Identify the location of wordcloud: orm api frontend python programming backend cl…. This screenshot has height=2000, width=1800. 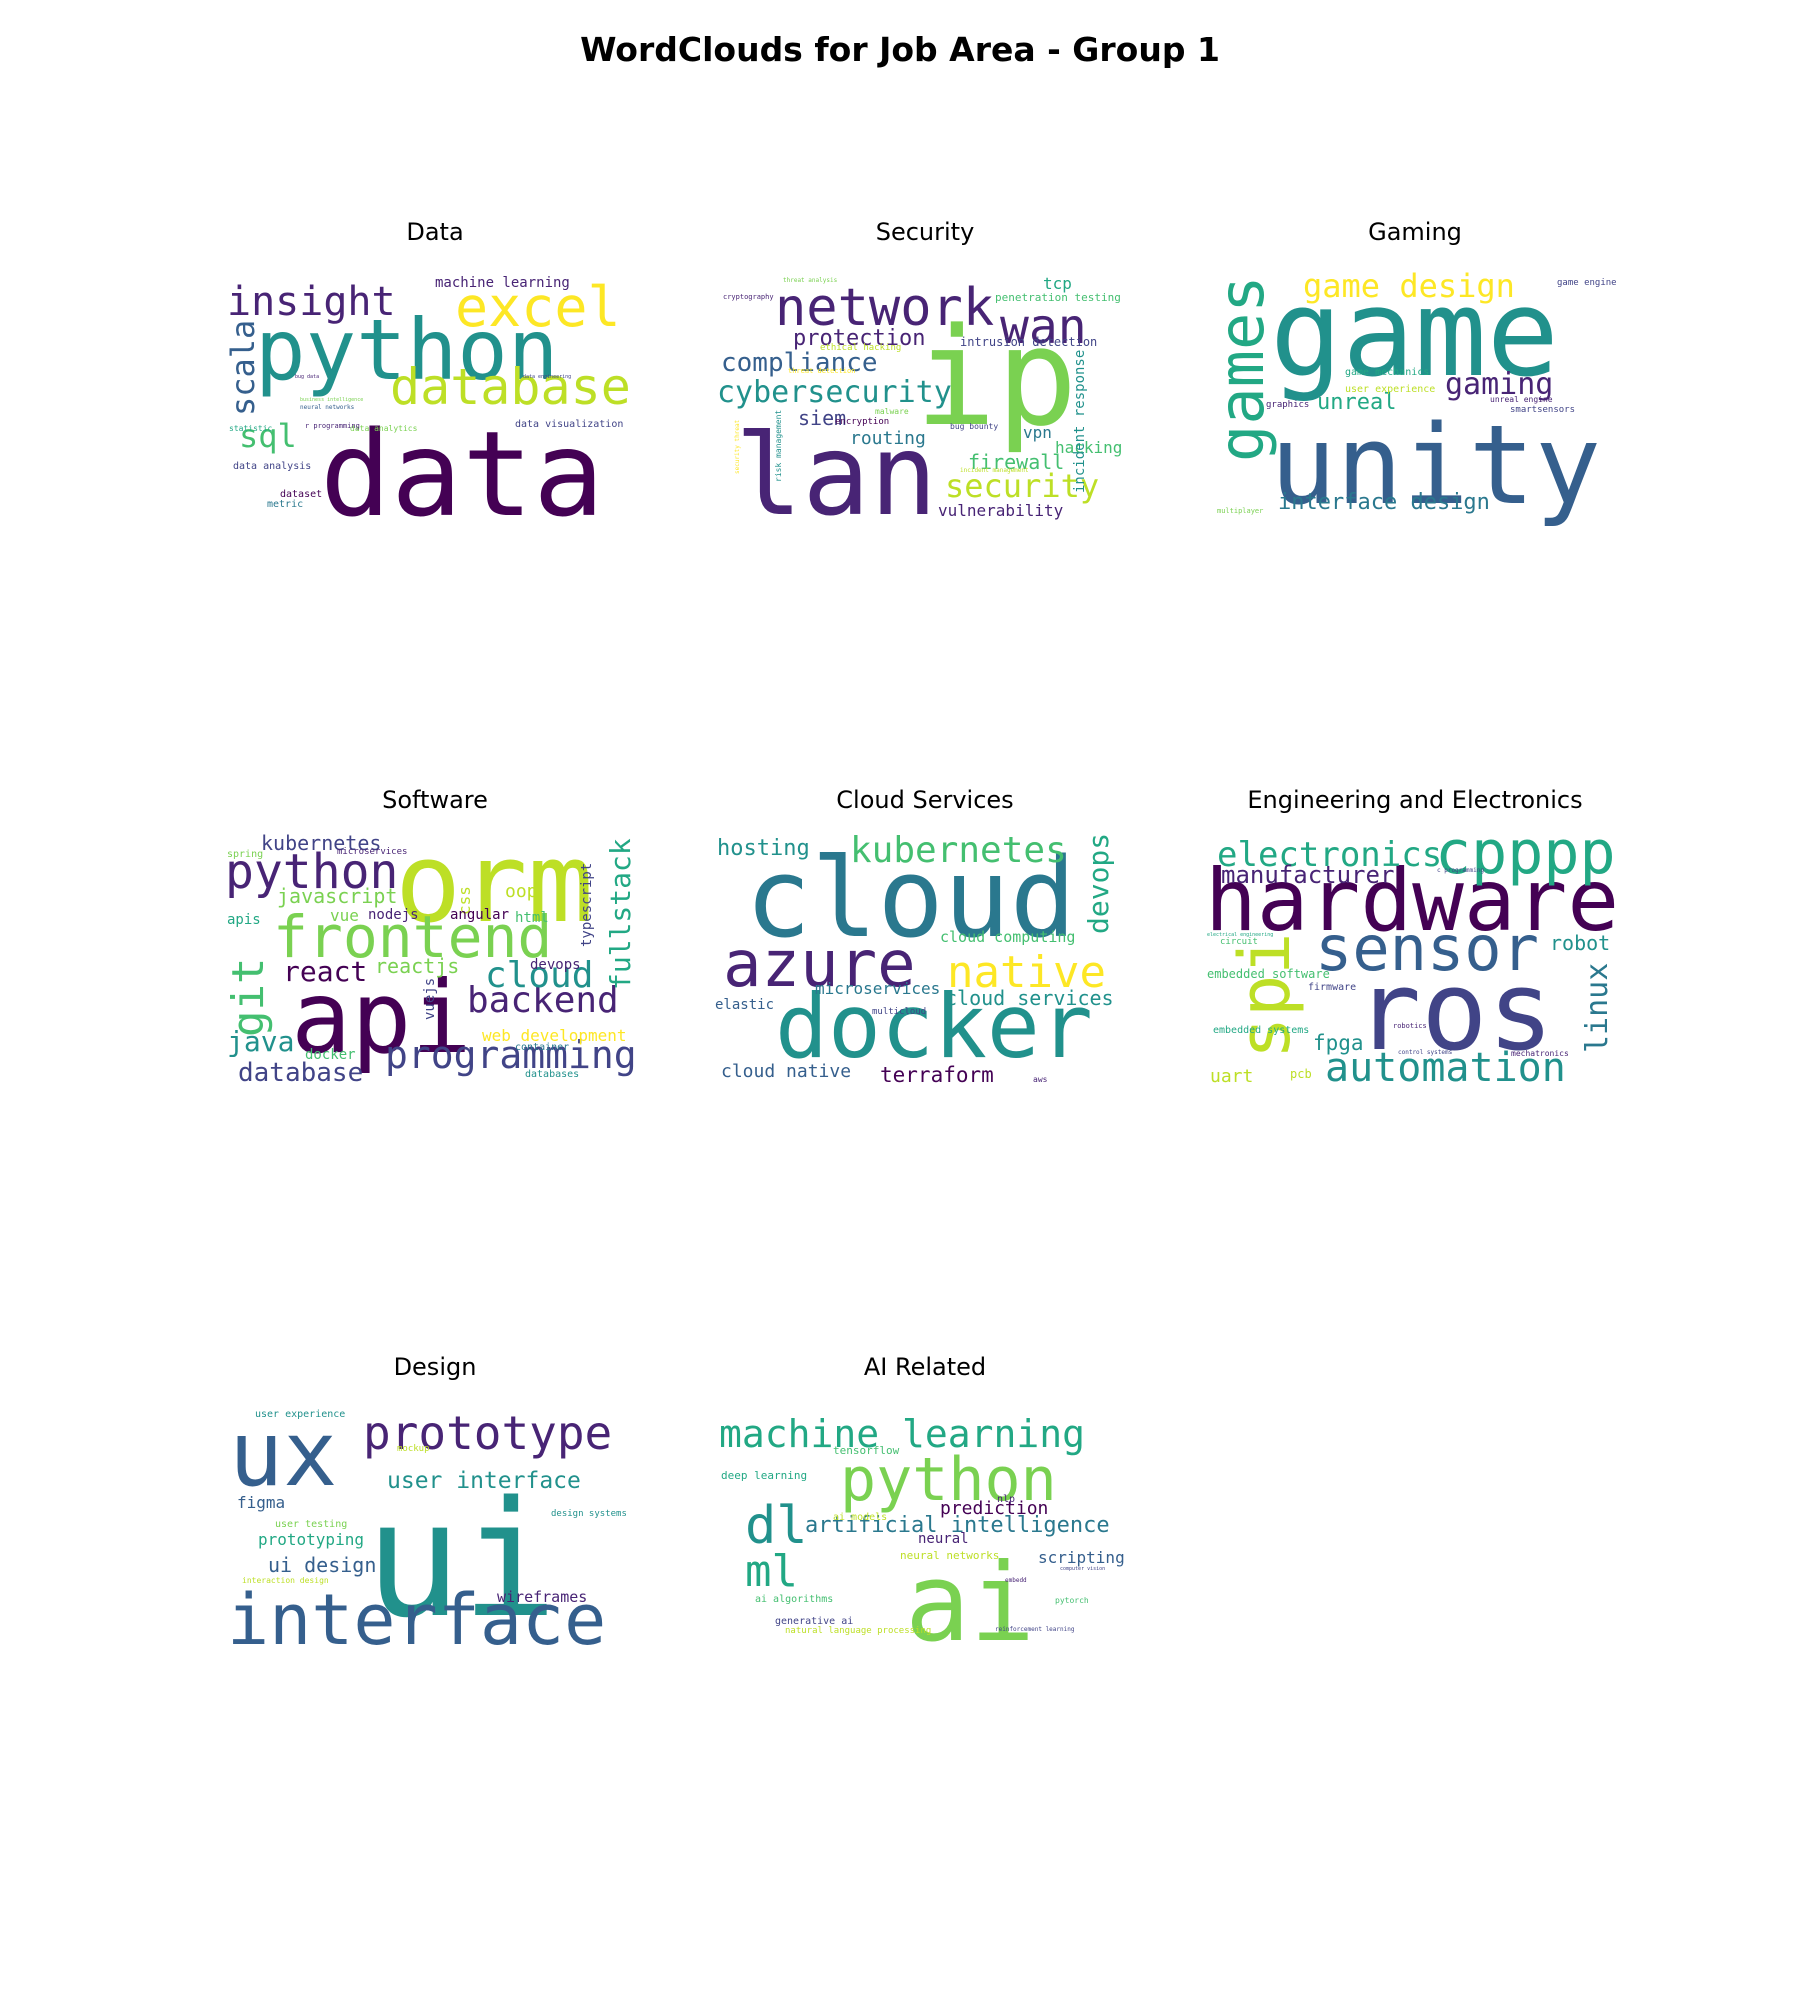
(434, 963).